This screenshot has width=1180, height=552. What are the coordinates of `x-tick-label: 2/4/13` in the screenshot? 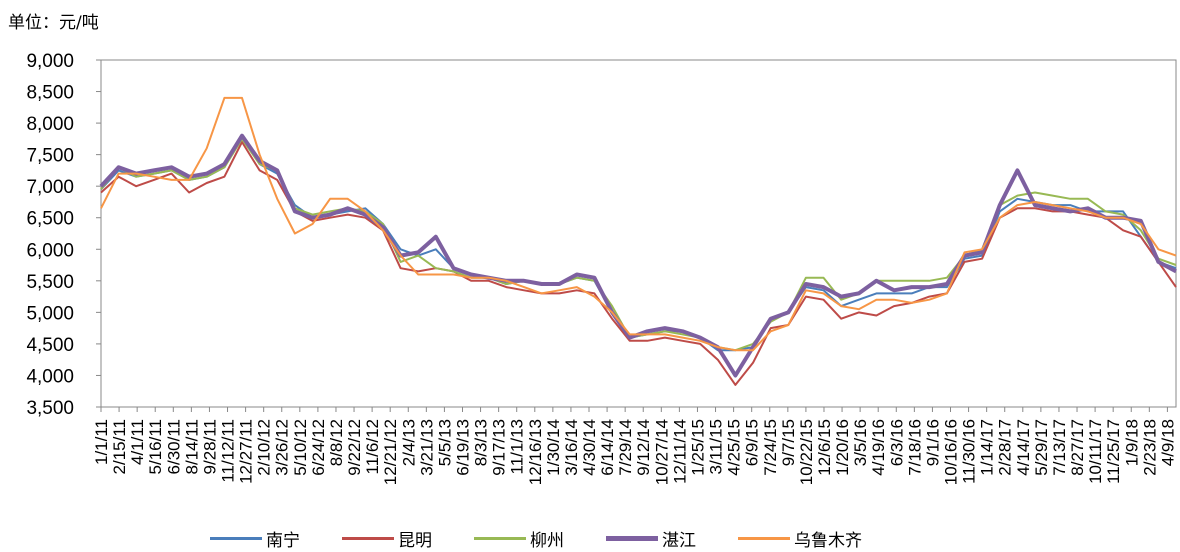 It's located at (408, 442).